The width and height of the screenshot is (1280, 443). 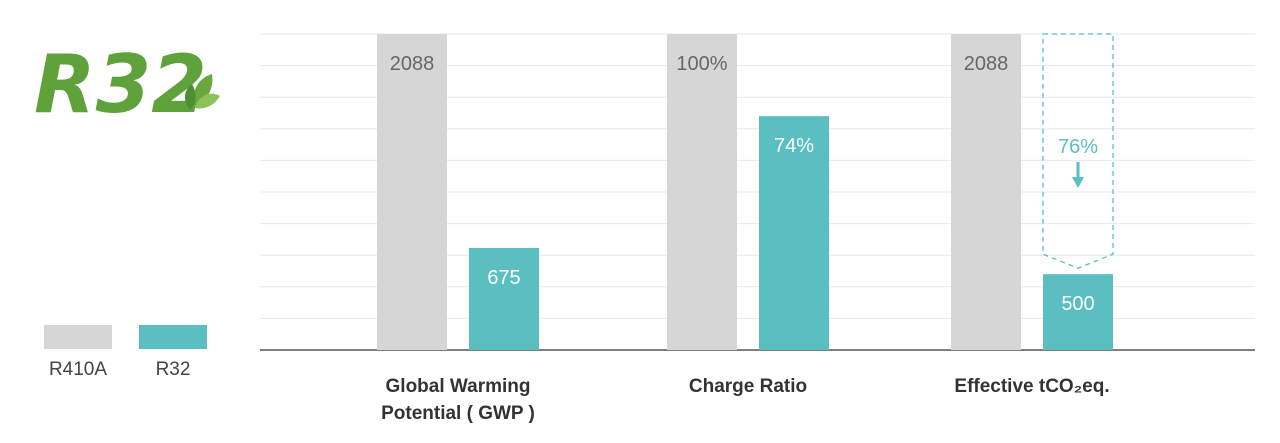 I want to click on logo-text: R32, so click(x=120, y=84).